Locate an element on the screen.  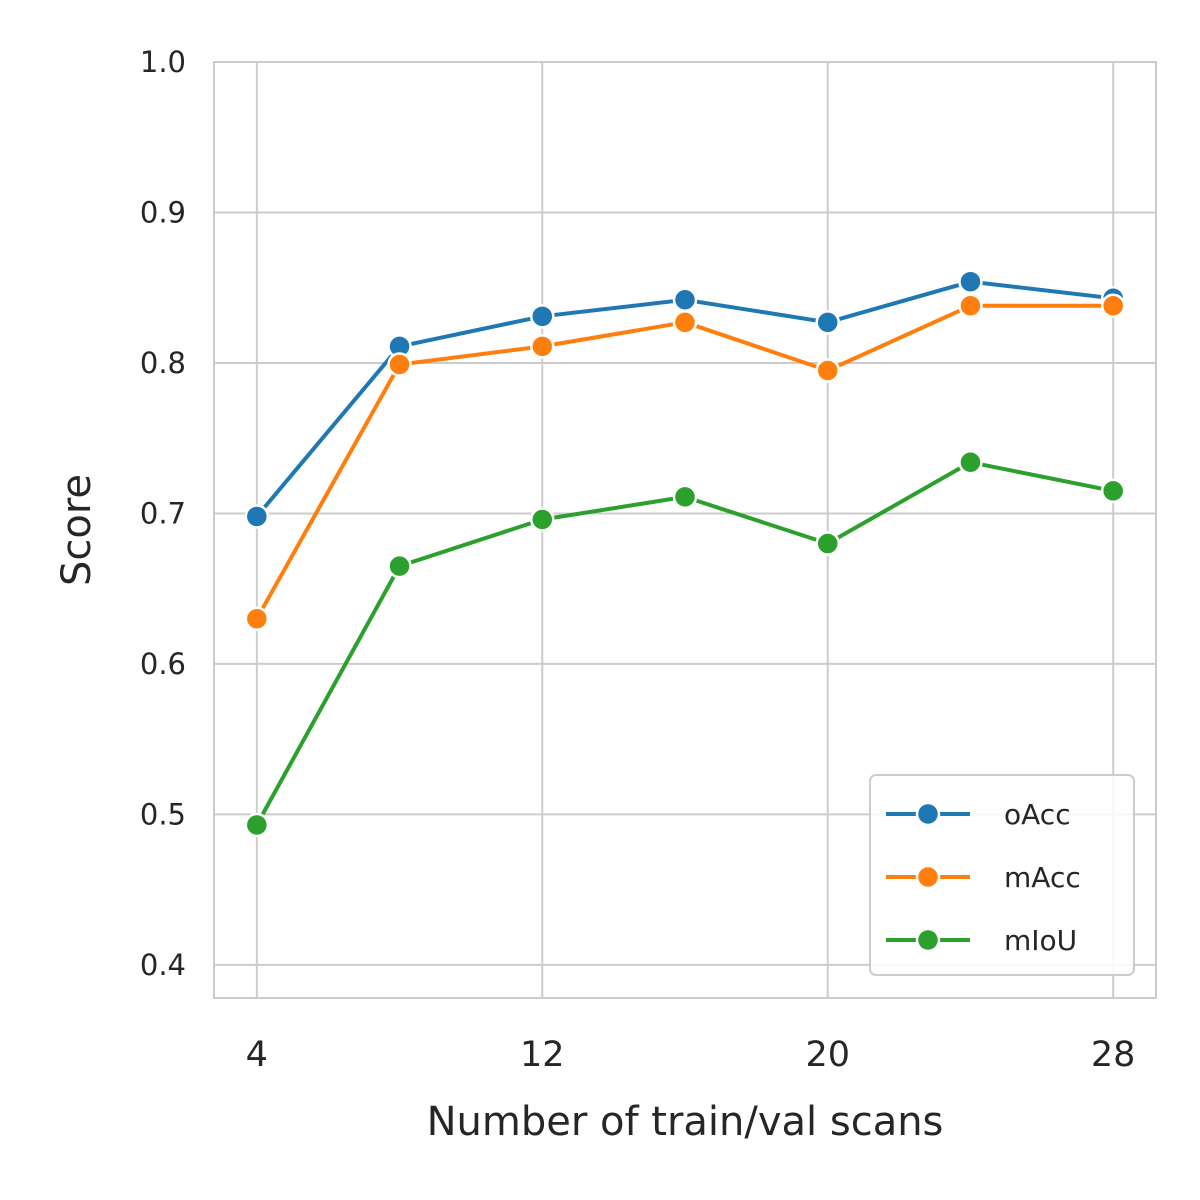
x-axis-ticks: 4 12 20 28 is located at coordinates (691, 1055).